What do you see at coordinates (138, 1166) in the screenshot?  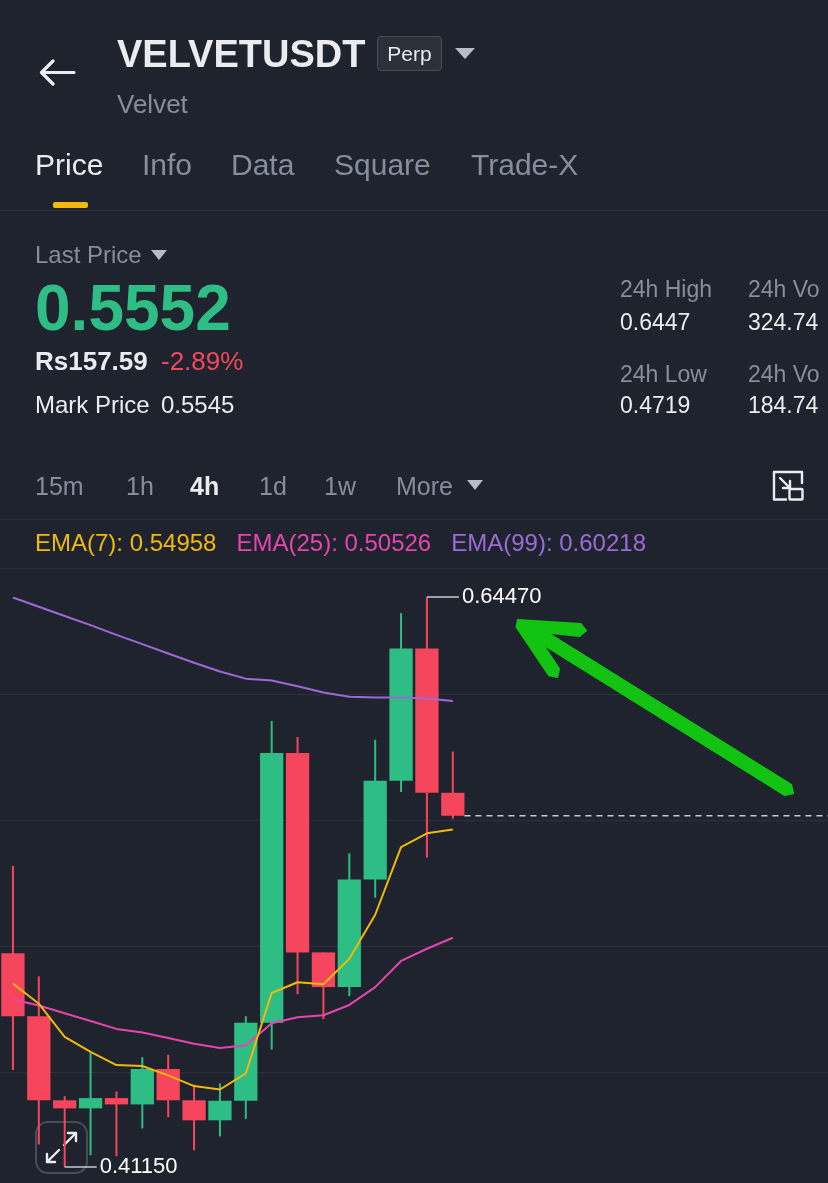 I see `annotation: 0.41150` at bounding box center [138, 1166].